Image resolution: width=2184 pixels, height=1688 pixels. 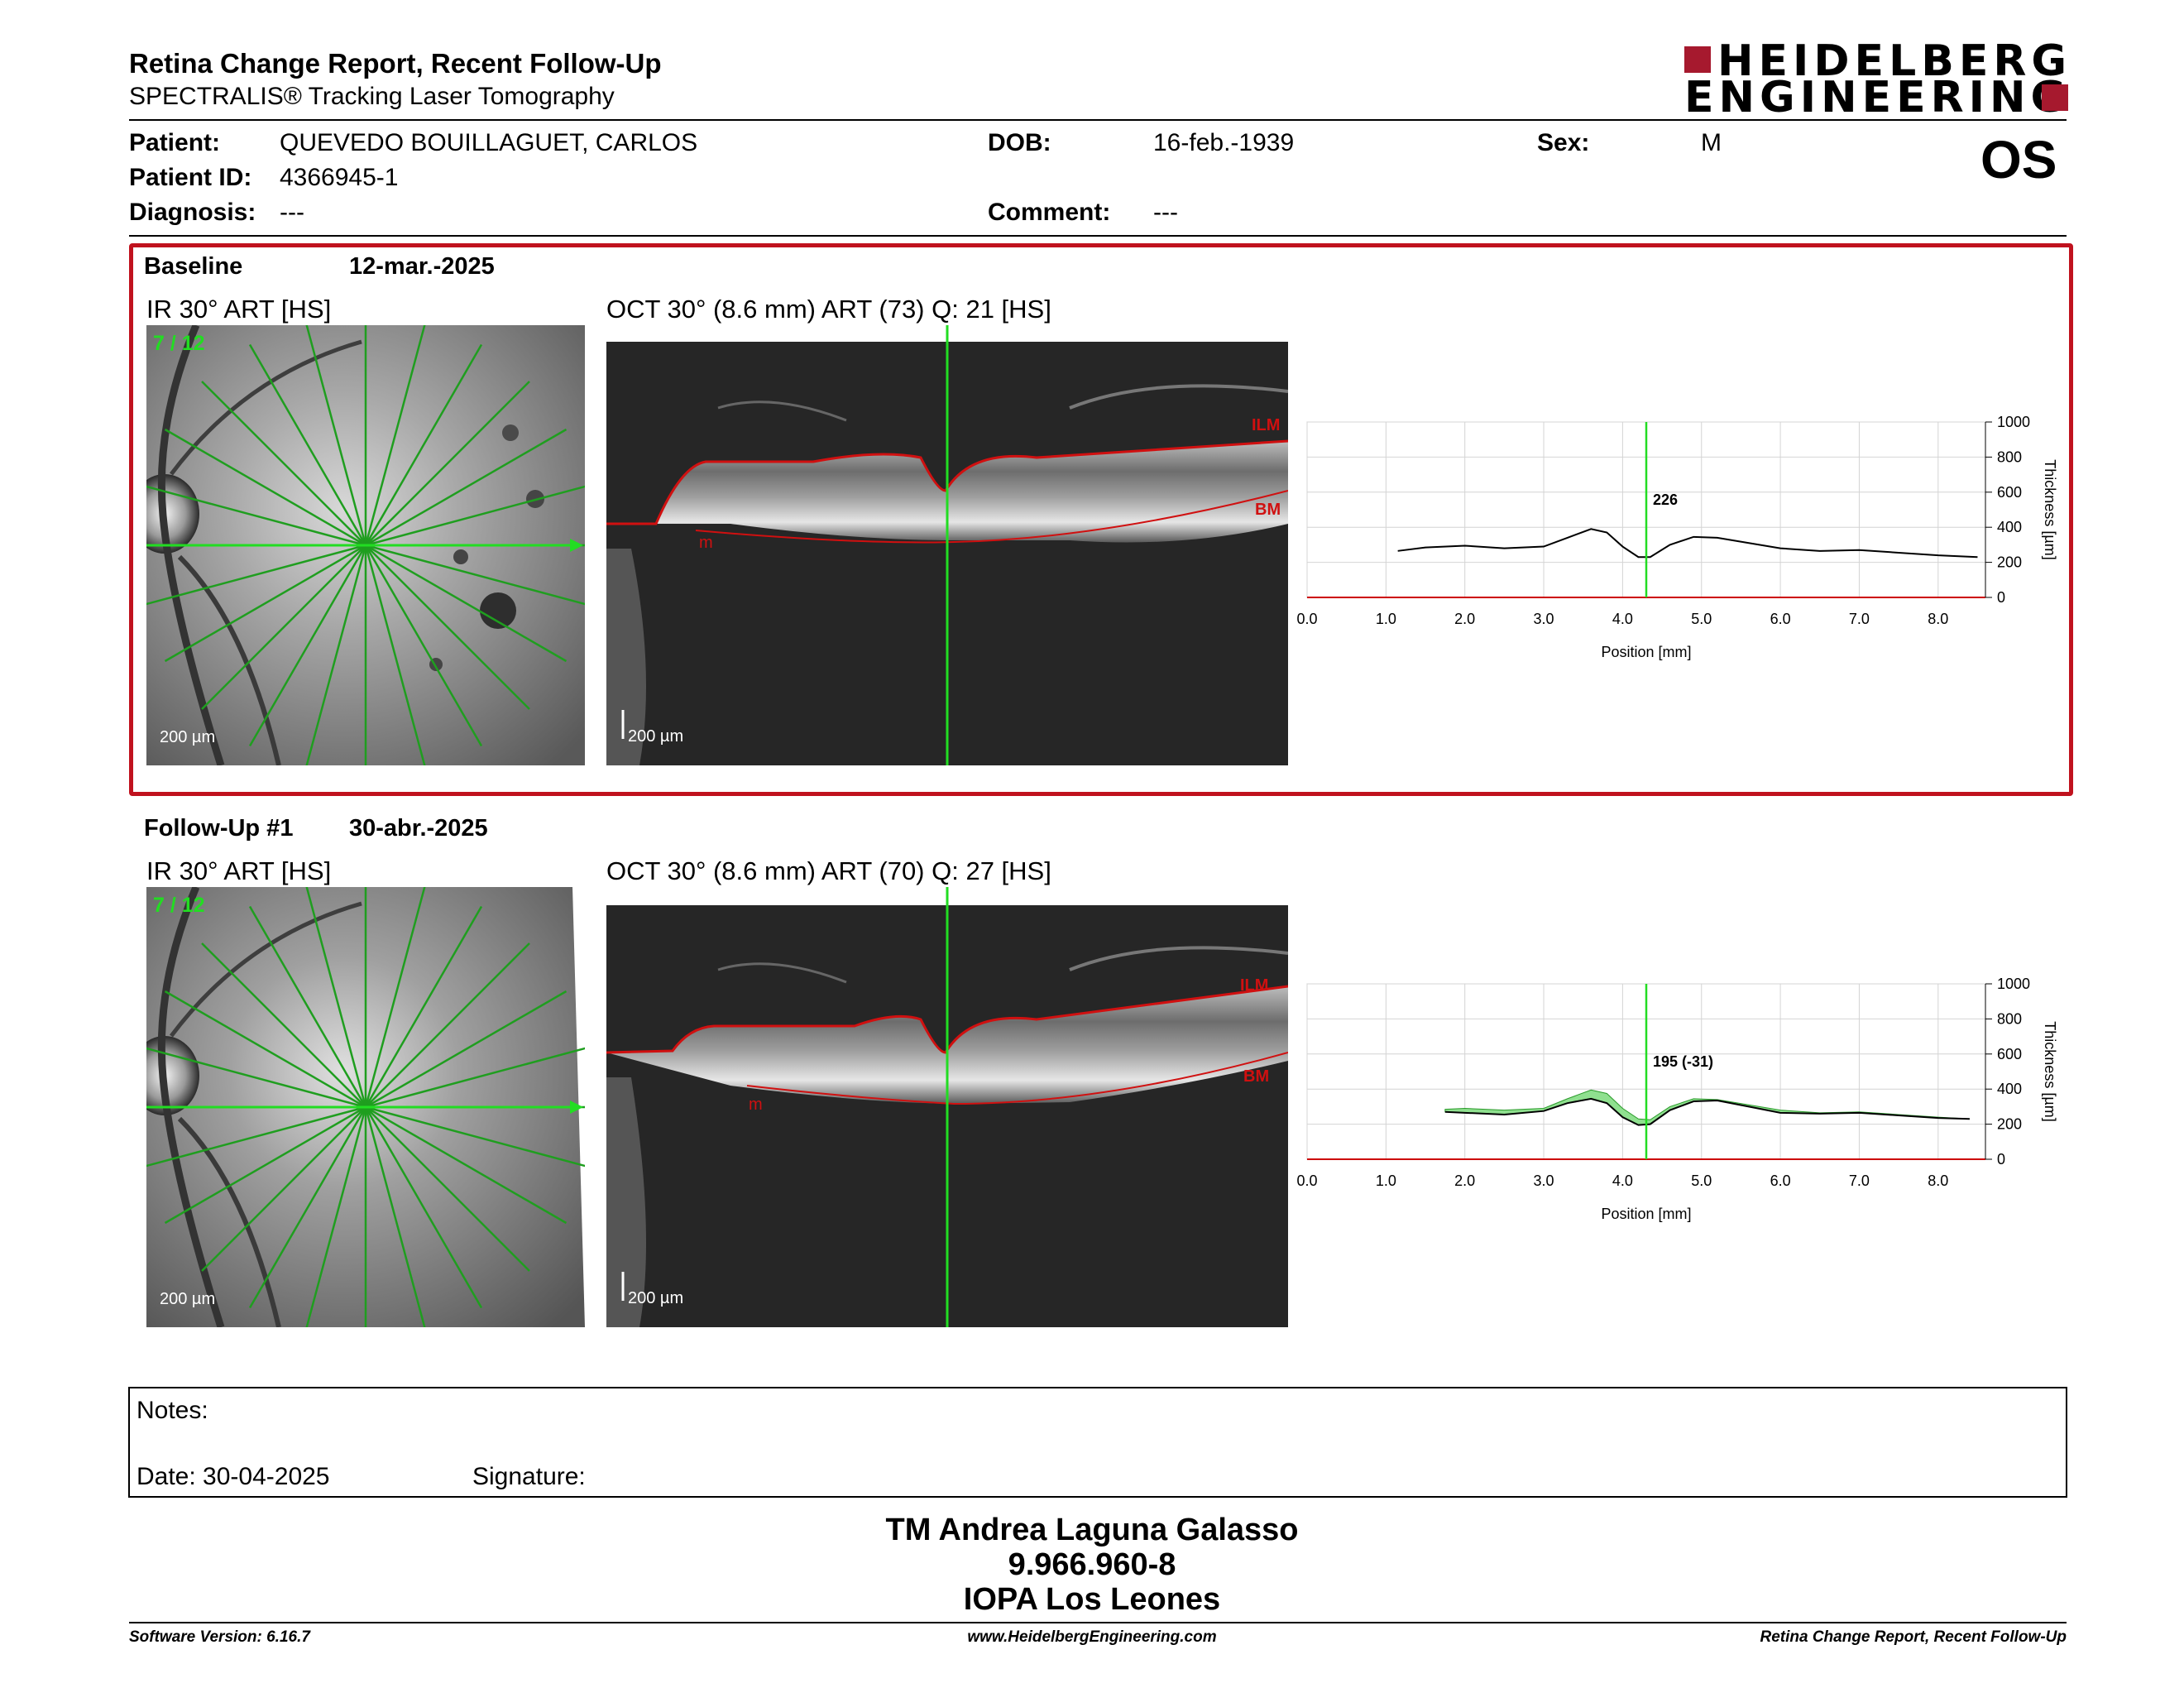 What do you see at coordinates (292, 212) in the screenshot?
I see `diagnosis-value: ---` at bounding box center [292, 212].